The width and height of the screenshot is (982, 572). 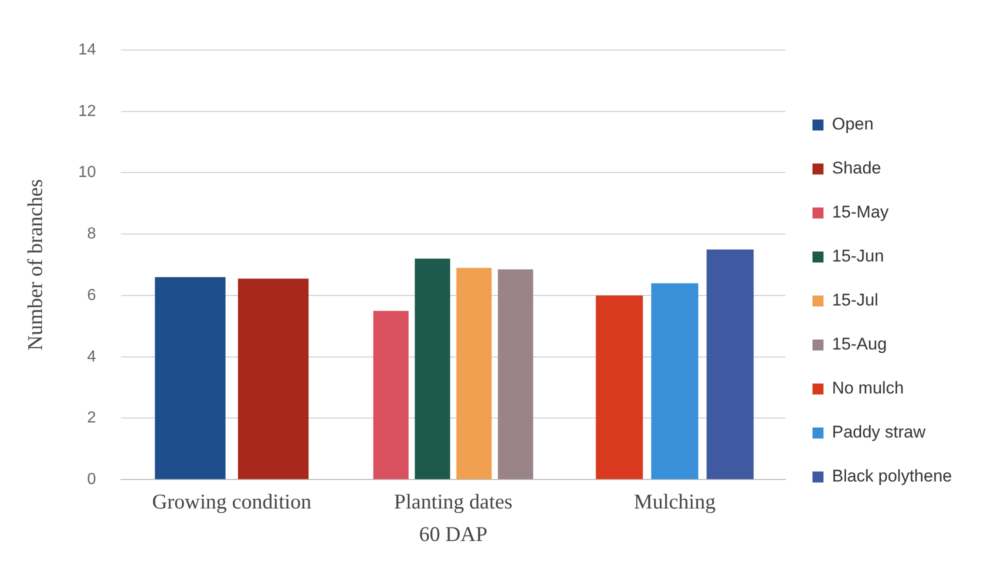 I want to click on legend-label: 15-Aug, so click(x=859, y=344).